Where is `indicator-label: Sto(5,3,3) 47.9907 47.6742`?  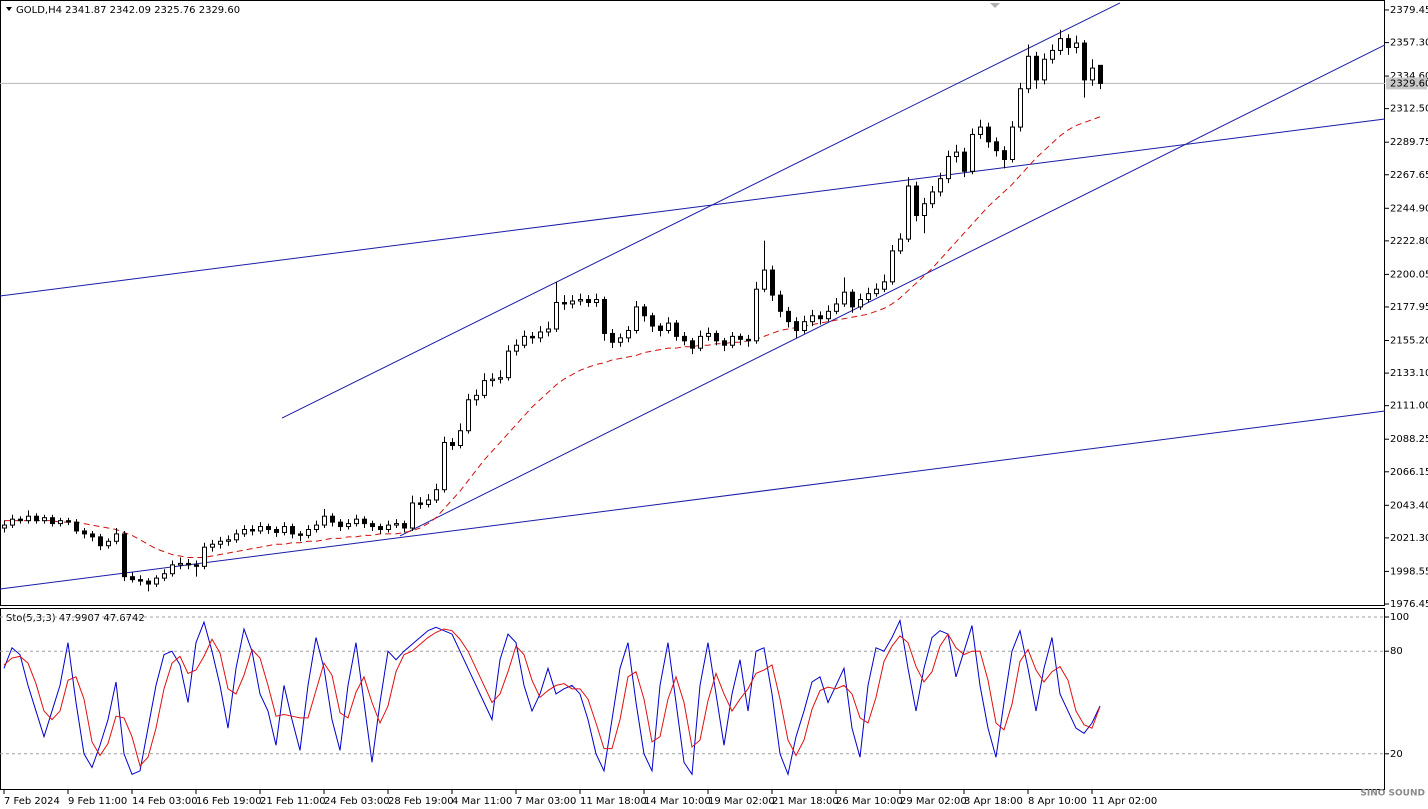 indicator-label: Sto(5,3,3) 47.9907 47.6742 is located at coordinates (75, 618).